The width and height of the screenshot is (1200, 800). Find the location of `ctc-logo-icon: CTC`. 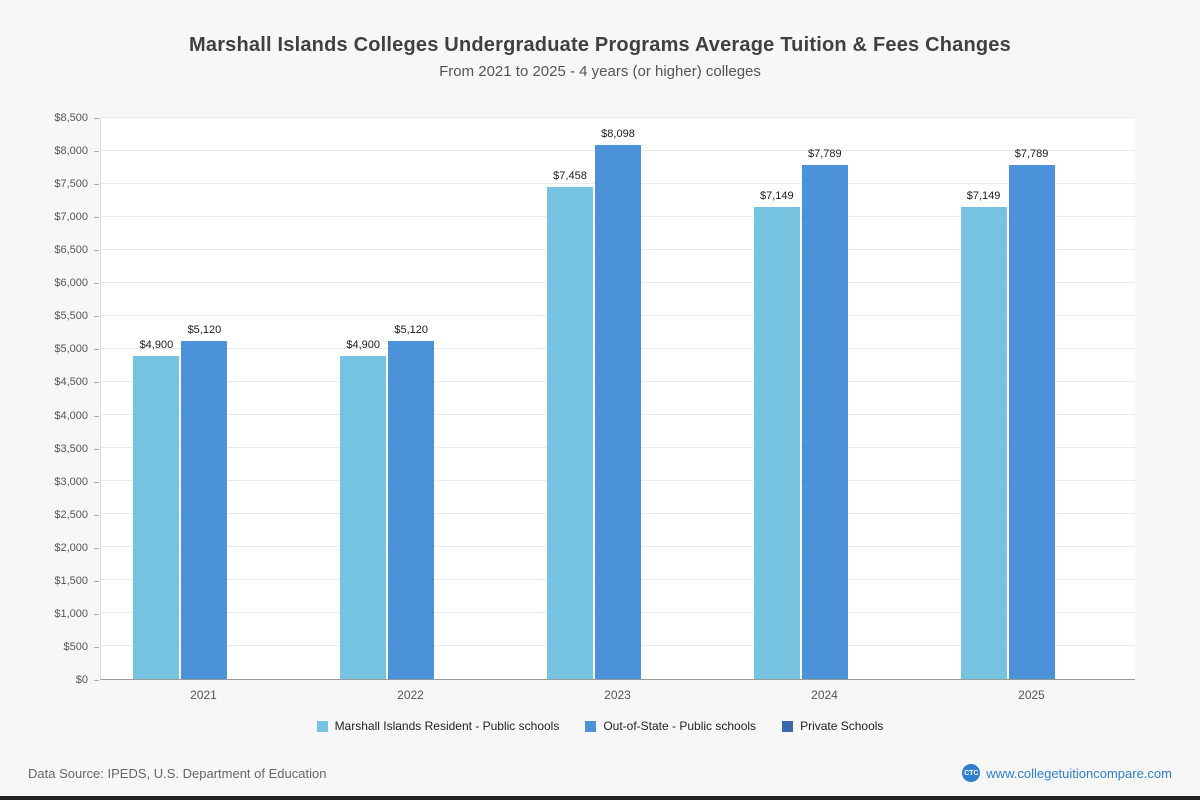

ctc-logo-icon: CTC is located at coordinates (971, 773).